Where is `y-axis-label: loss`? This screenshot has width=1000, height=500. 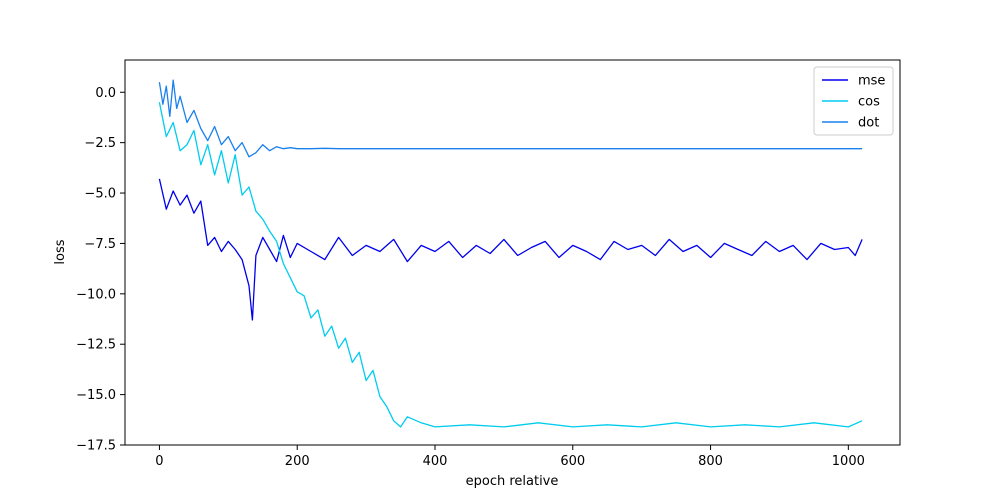
y-axis-label: loss is located at coordinates (60, 251).